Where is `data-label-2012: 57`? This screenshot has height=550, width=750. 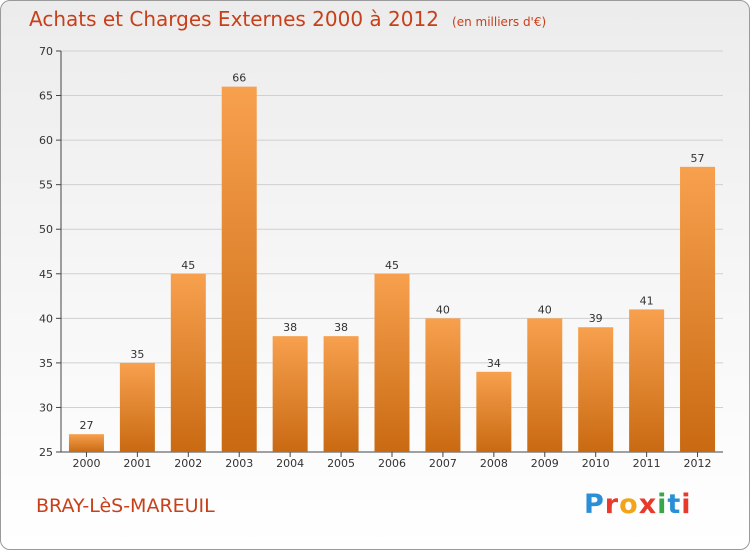
data-label-2012: 57 is located at coordinates (698, 158).